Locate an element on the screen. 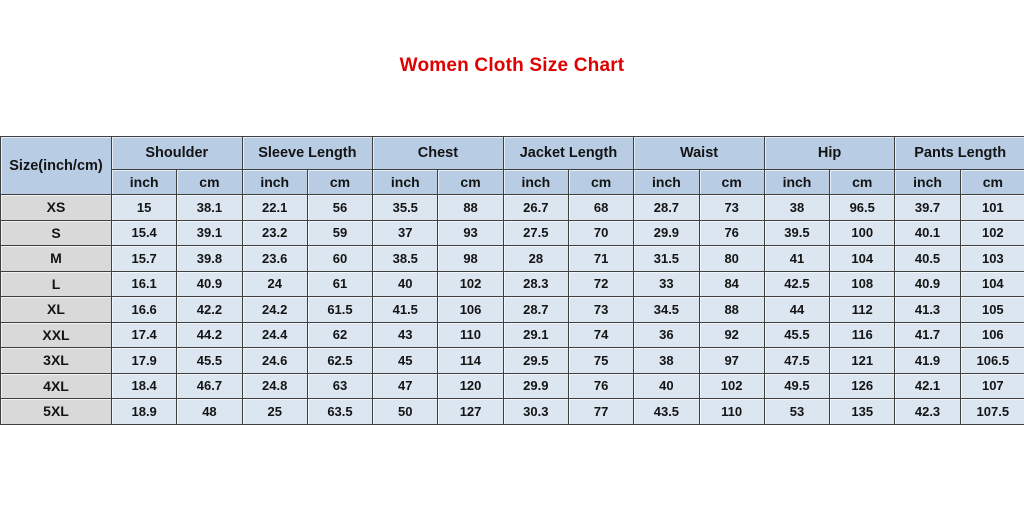 Image resolution: width=1024 pixels, height=531 pixels. size-cell: M is located at coordinates (56, 258).